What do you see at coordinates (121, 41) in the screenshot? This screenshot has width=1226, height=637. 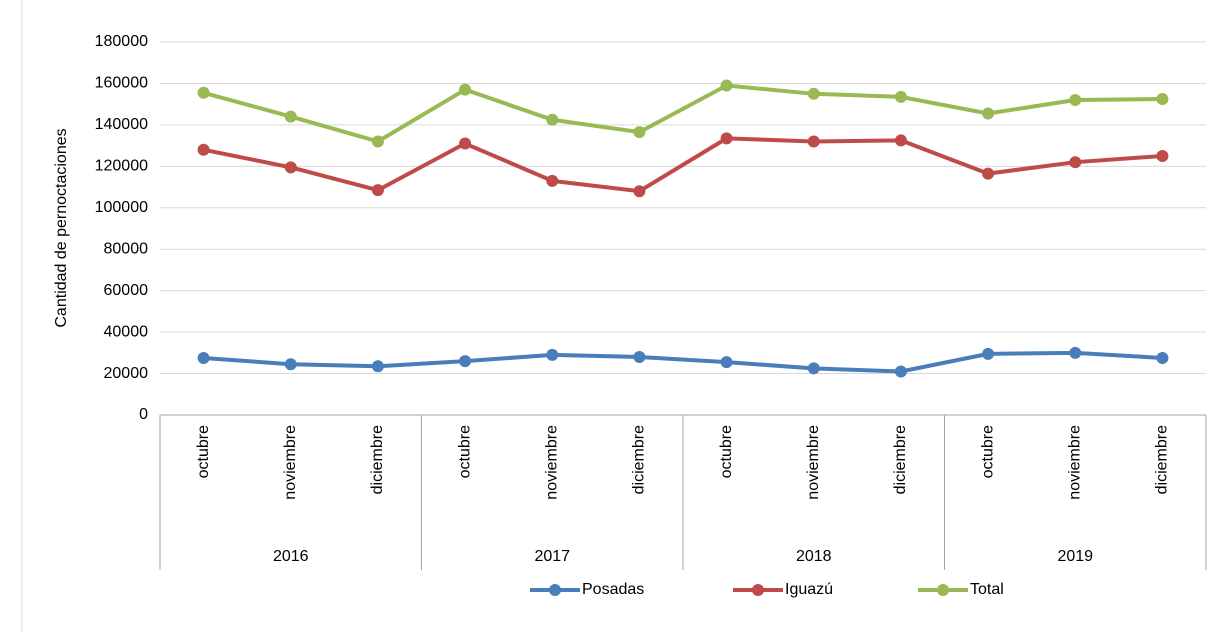 I see `y-tick-label: 180000` at bounding box center [121, 41].